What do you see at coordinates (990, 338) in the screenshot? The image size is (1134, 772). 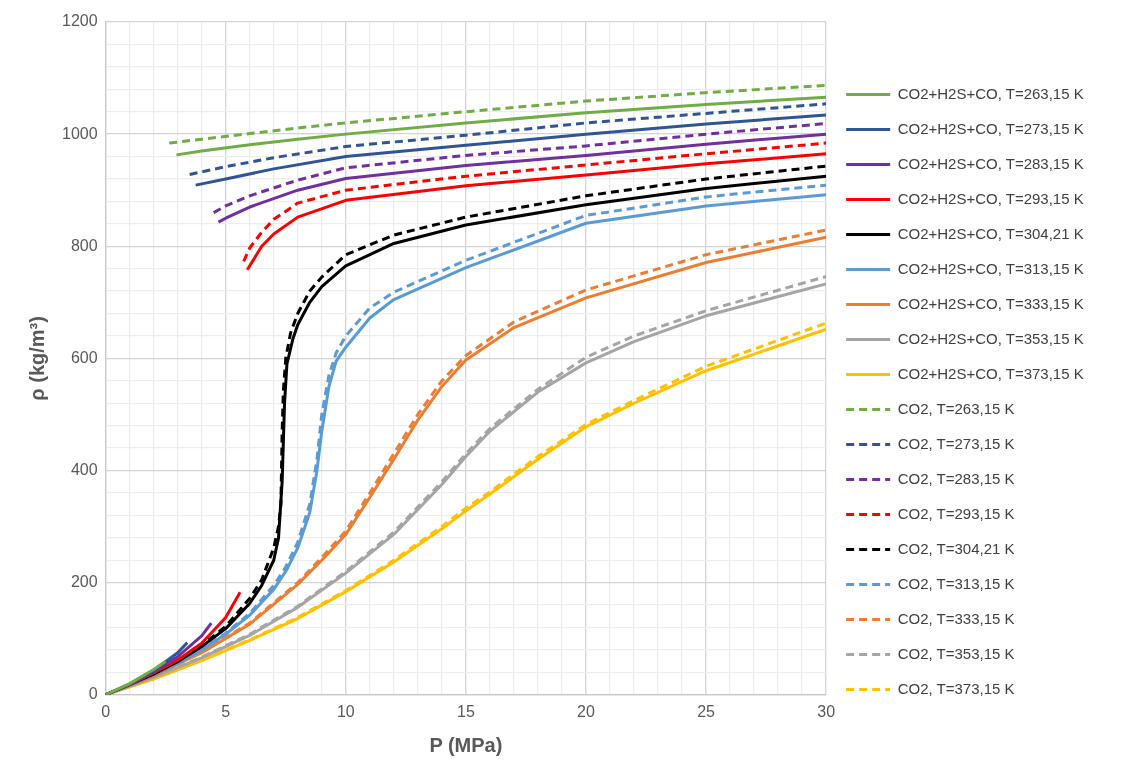 I see `legend-label: CO2+H2S+CO, T=353,15 K` at bounding box center [990, 338].